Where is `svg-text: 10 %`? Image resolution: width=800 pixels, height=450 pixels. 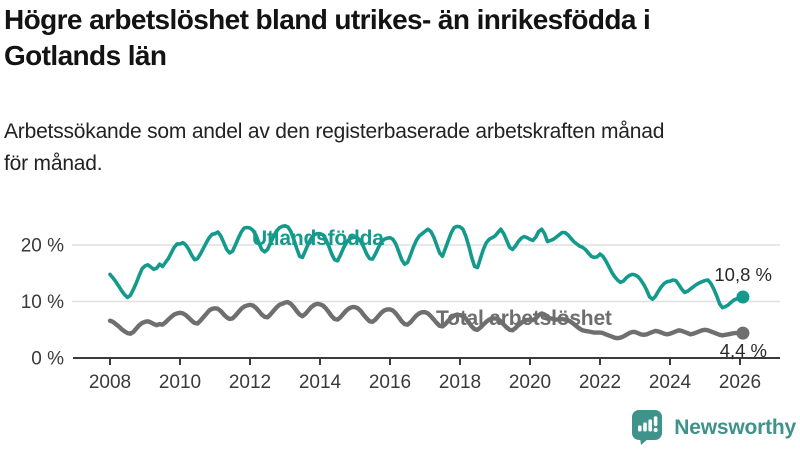 svg-text: 10 % is located at coordinates (42, 302).